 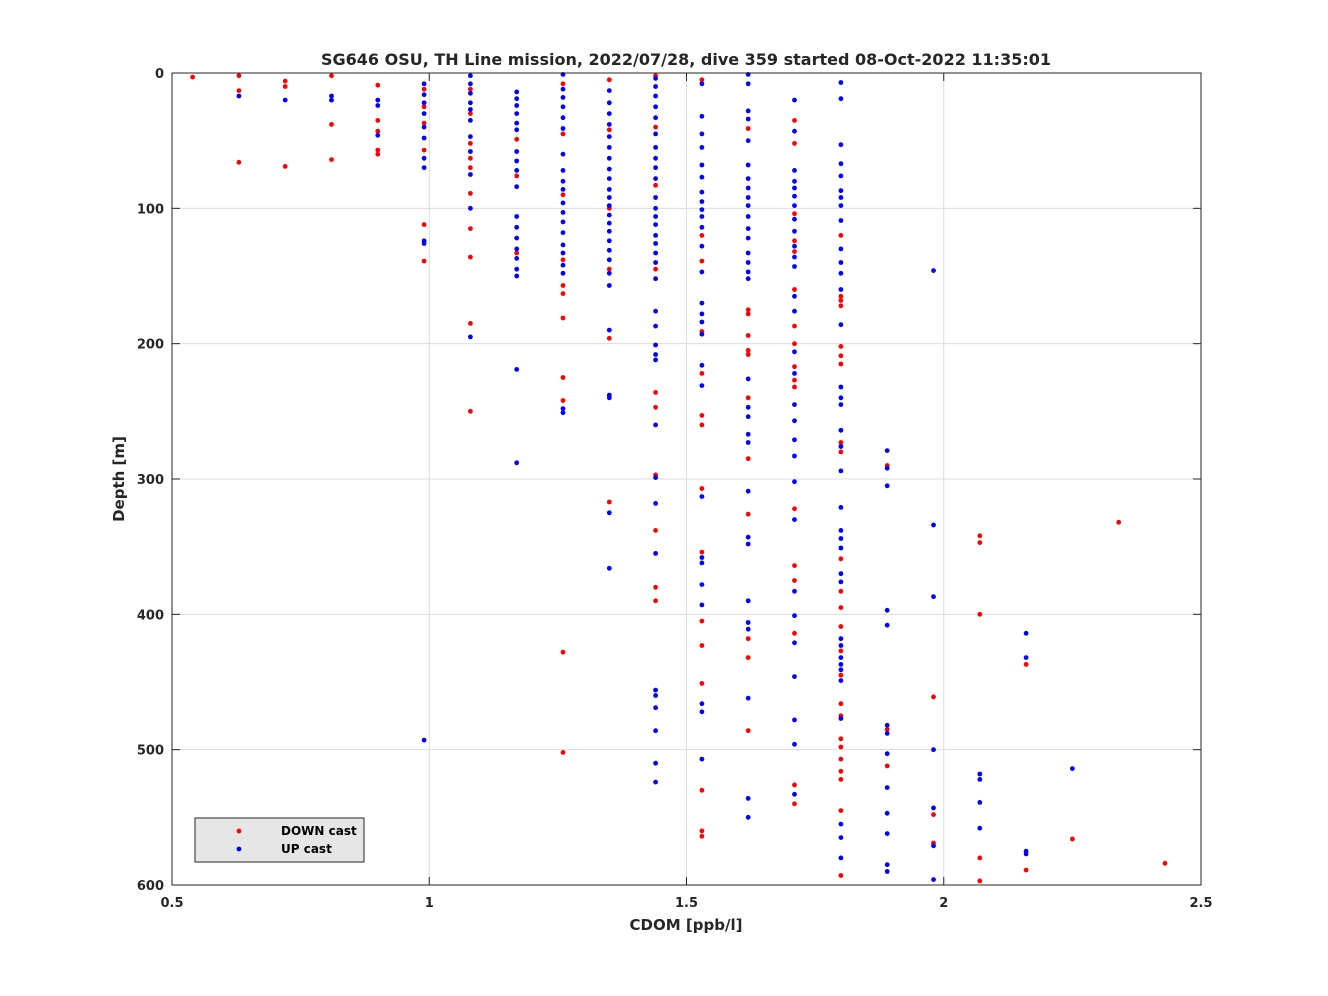 What do you see at coordinates (150, 615) in the screenshot?
I see `y-tick-label: 400` at bounding box center [150, 615].